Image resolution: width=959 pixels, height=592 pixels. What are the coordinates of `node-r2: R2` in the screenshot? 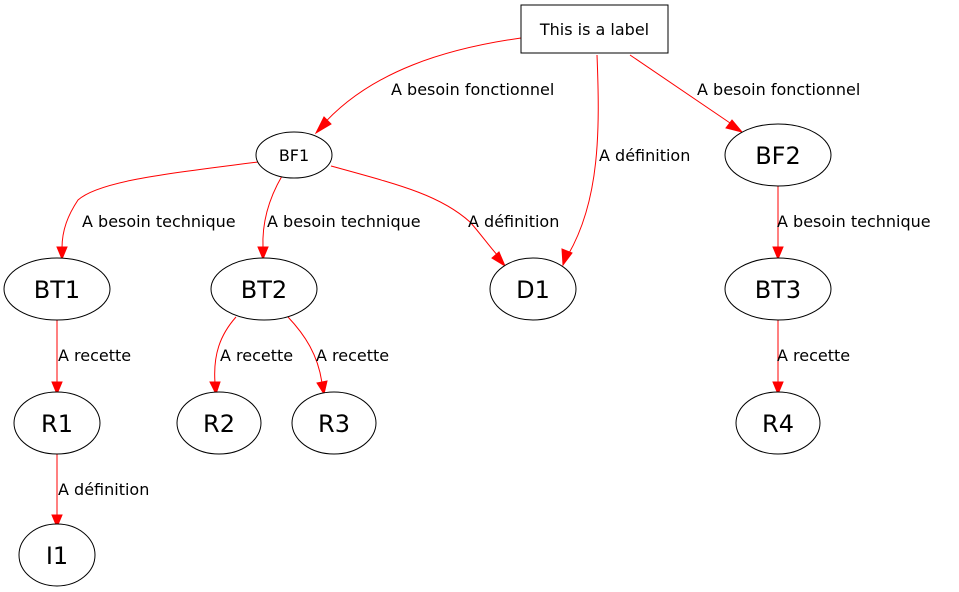 It's located at (219, 423).